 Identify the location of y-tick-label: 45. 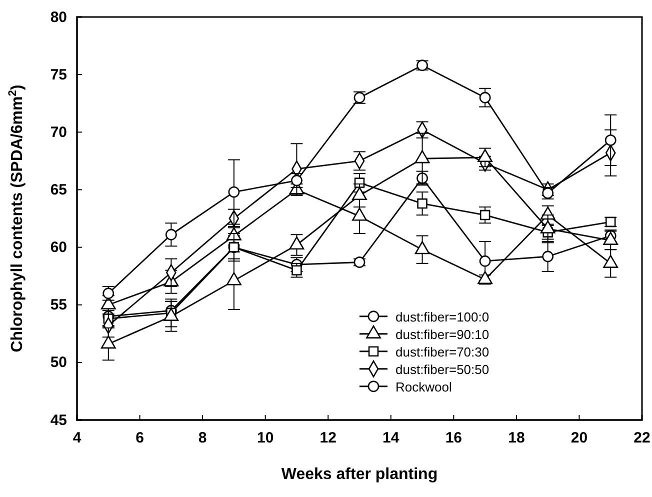
(58, 420).